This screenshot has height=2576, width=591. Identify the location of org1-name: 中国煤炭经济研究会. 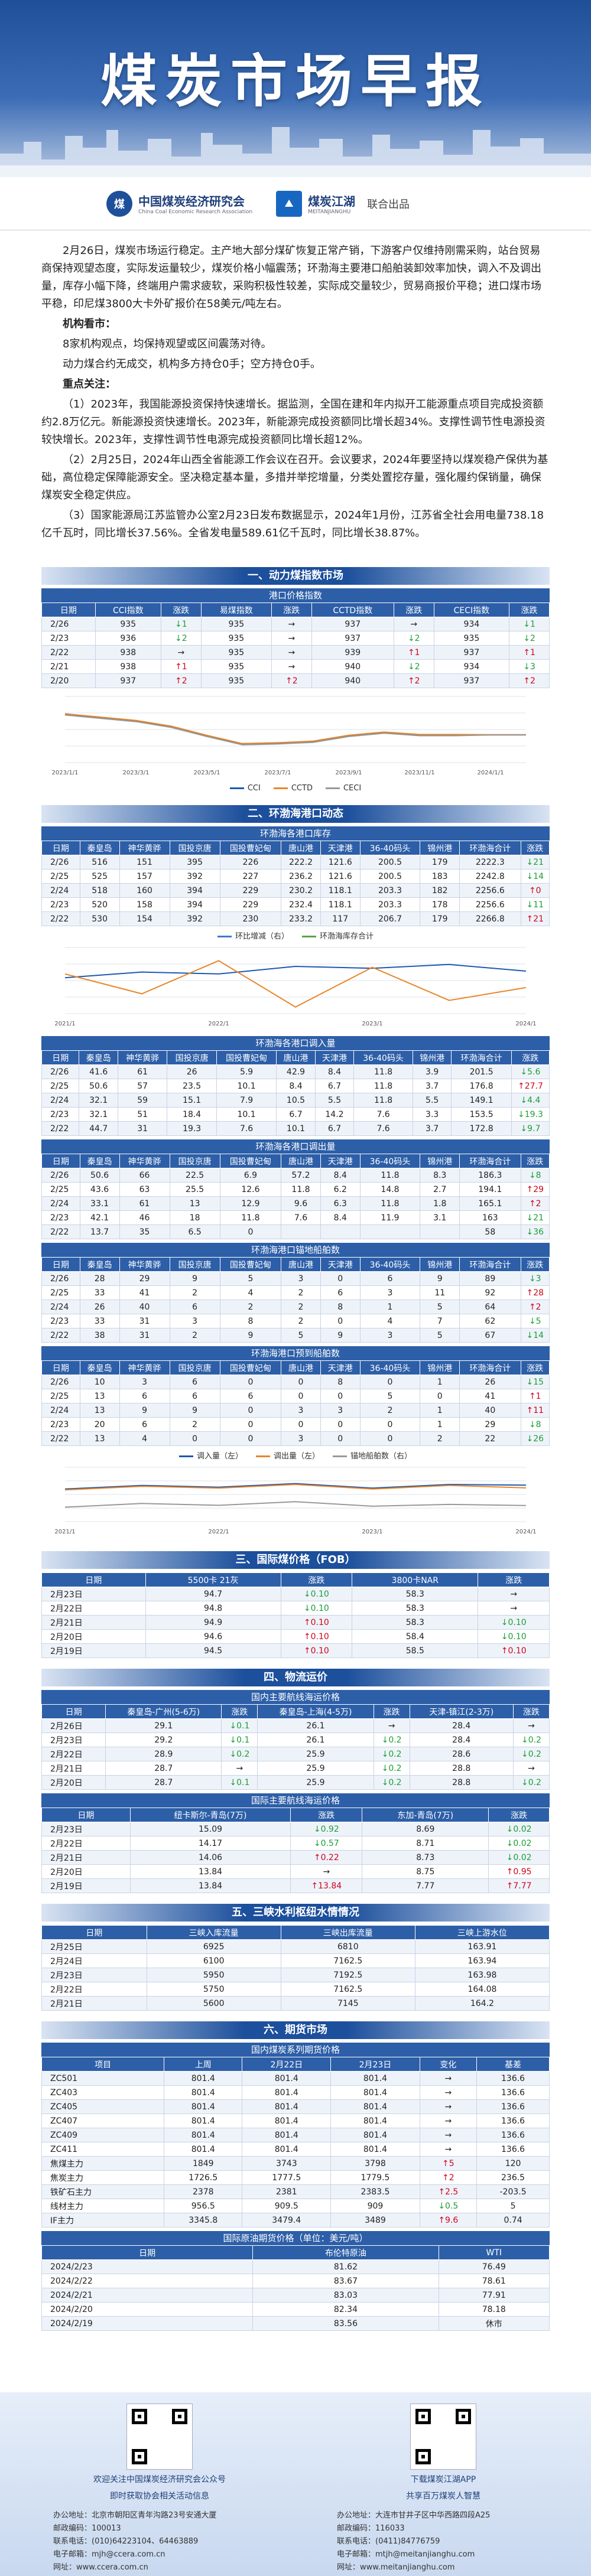
(191, 201).